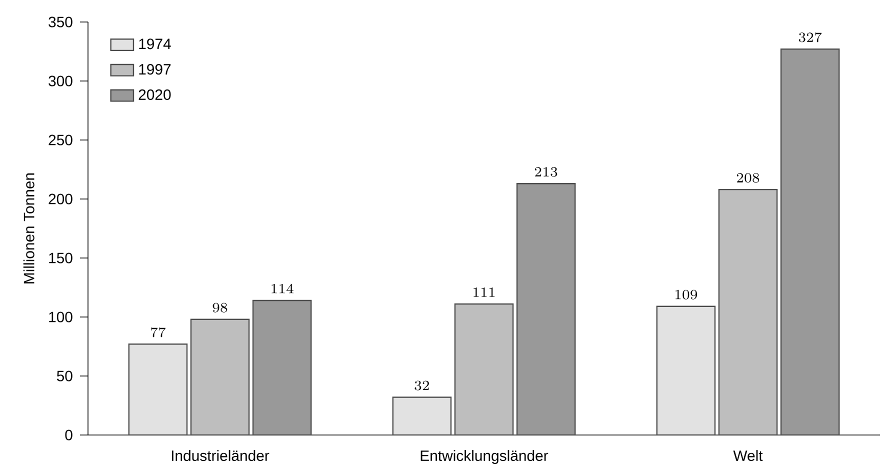 Image resolution: width=892 pixels, height=467 pixels. What do you see at coordinates (68, 435) in the screenshot?
I see `y-tick-label: 0` at bounding box center [68, 435].